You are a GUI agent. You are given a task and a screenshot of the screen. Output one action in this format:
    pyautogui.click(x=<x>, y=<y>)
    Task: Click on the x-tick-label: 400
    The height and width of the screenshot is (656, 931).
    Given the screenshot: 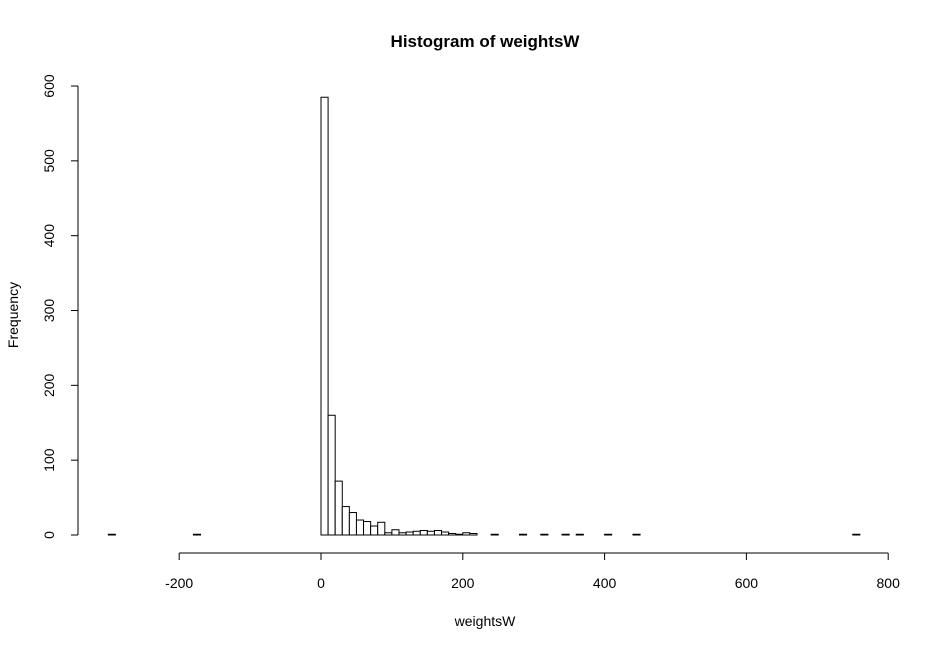 What is the action you would take?
    pyautogui.click(x=605, y=583)
    